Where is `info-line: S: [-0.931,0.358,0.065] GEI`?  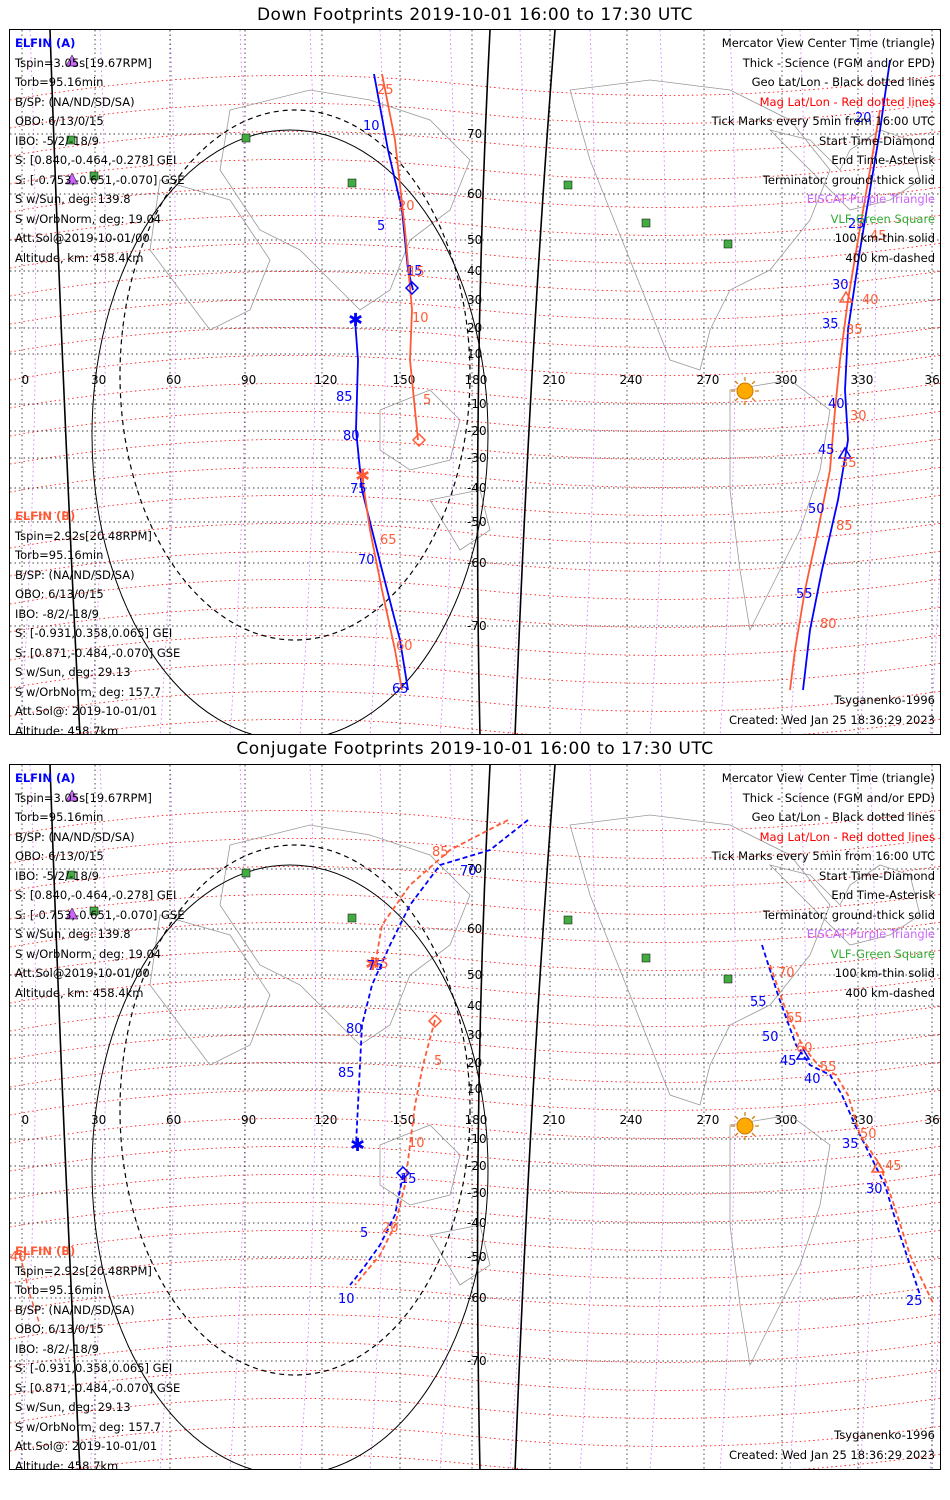 info-line: S: [-0.931,0.358,0.065] GEI is located at coordinates (94, 633).